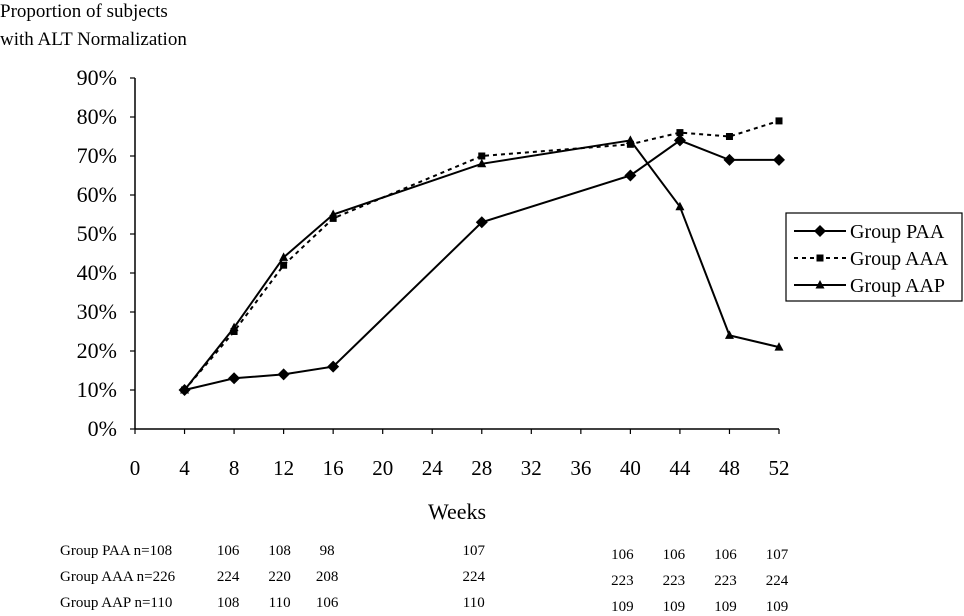 This screenshot has width=964, height=616. What do you see at coordinates (382, 468) in the screenshot?
I see `x-tick-label: 20` at bounding box center [382, 468].